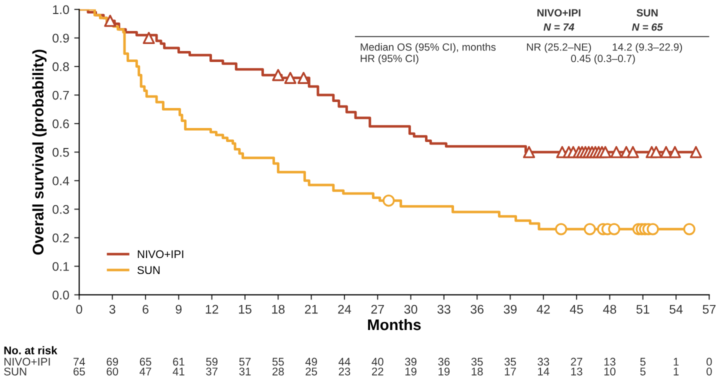 The image size is (720, 377). What do you see at coordinates (559, 48) in the screenshot?
I see `annotation: NR (25.2–NE)` at bounding box center [559, 48].